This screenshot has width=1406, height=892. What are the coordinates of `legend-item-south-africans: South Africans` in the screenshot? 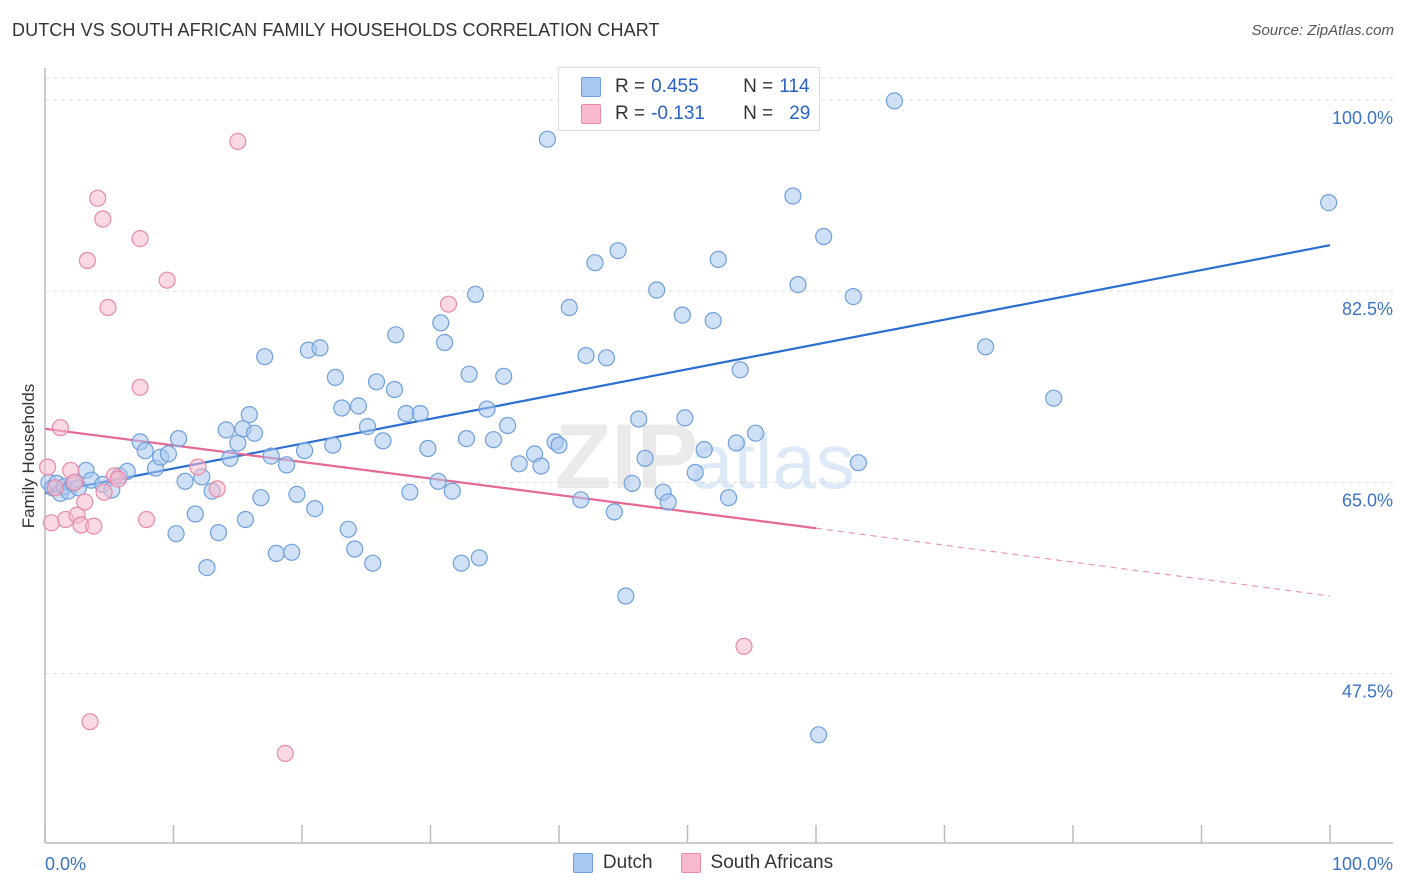 It's located at (757, 863).